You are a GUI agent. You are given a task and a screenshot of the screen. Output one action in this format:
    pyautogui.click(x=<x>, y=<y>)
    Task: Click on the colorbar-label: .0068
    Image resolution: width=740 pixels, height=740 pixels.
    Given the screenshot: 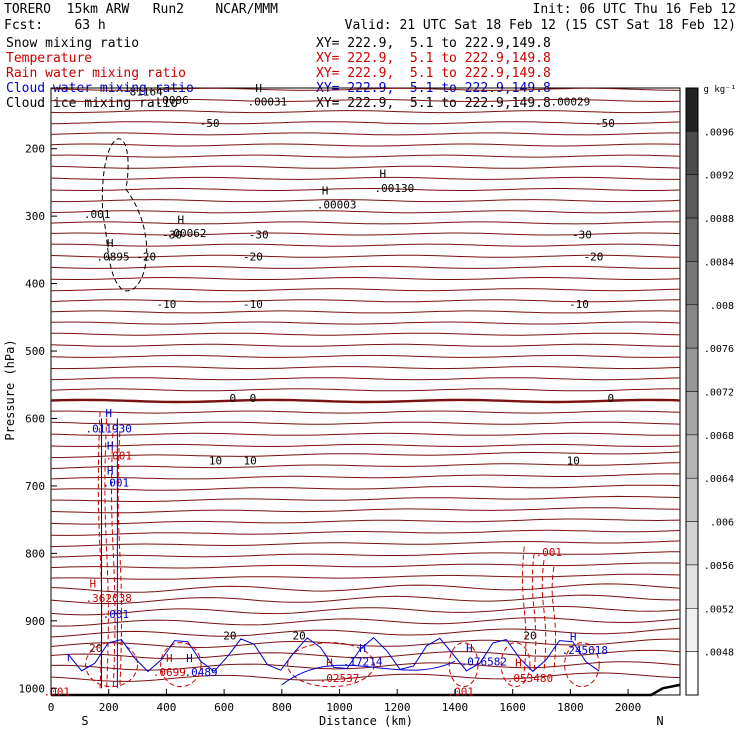 What is the action you would take?
    pyautogui.click(x=719, y=436)
    